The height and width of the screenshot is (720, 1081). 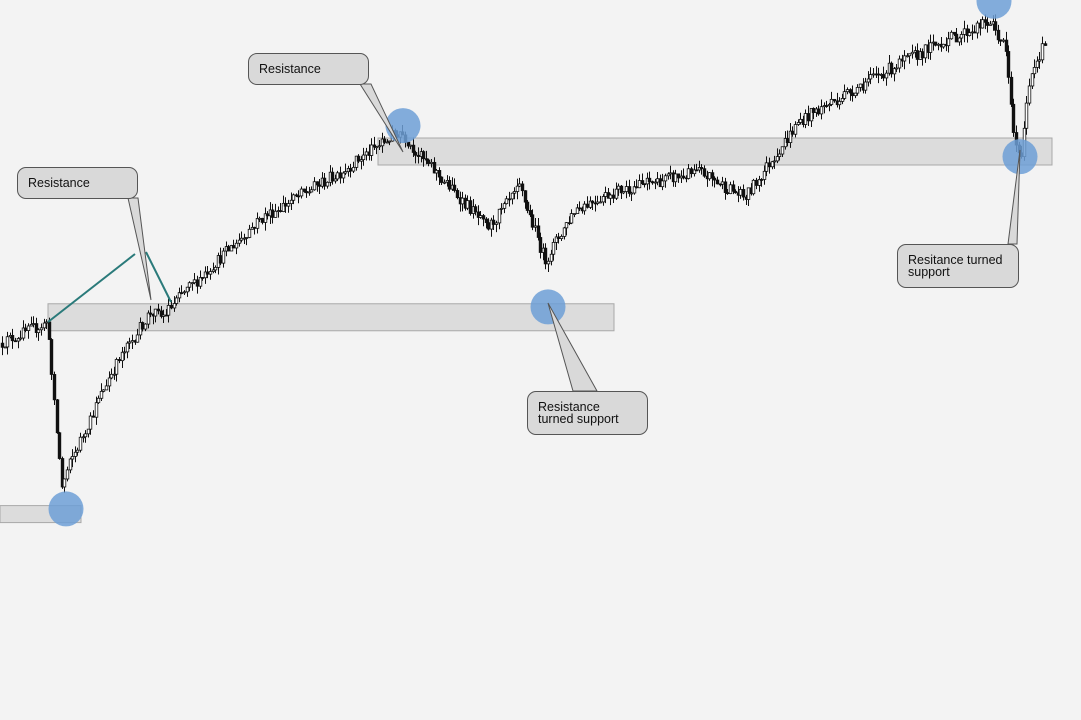 What do you see at coordinates (77, 183) in the screenshot?
I see `callout-resistance-1: Resistance` at bounding box center [77, 183].